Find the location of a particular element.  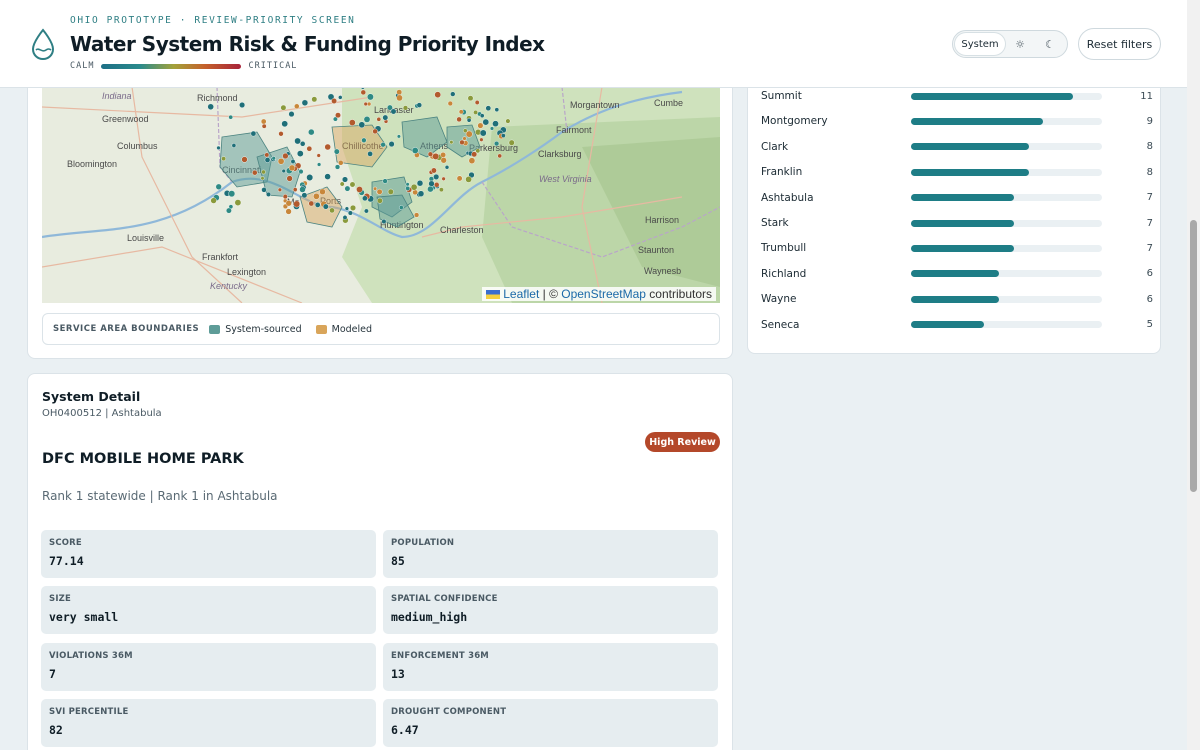

osm-link: OpenStreetMap is located at coordinates (603, 294).